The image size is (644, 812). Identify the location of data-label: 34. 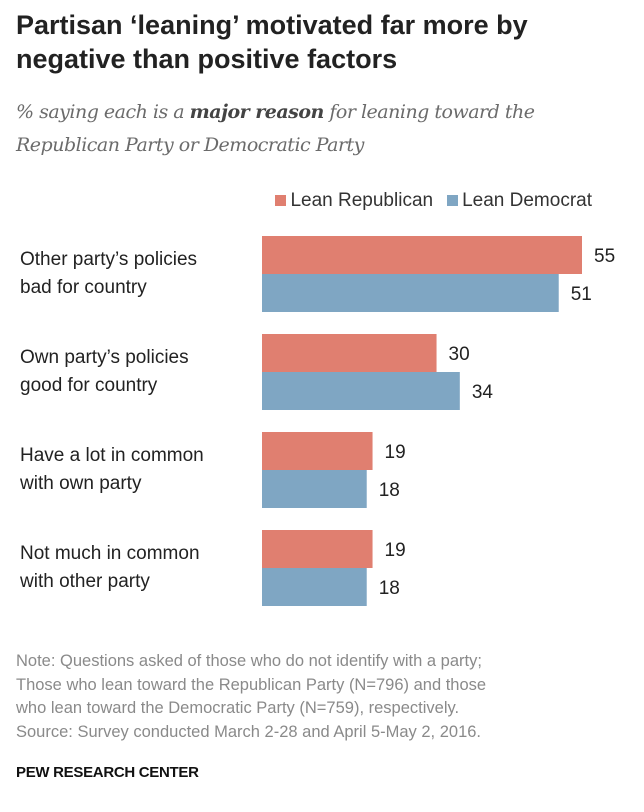
(483, 392).